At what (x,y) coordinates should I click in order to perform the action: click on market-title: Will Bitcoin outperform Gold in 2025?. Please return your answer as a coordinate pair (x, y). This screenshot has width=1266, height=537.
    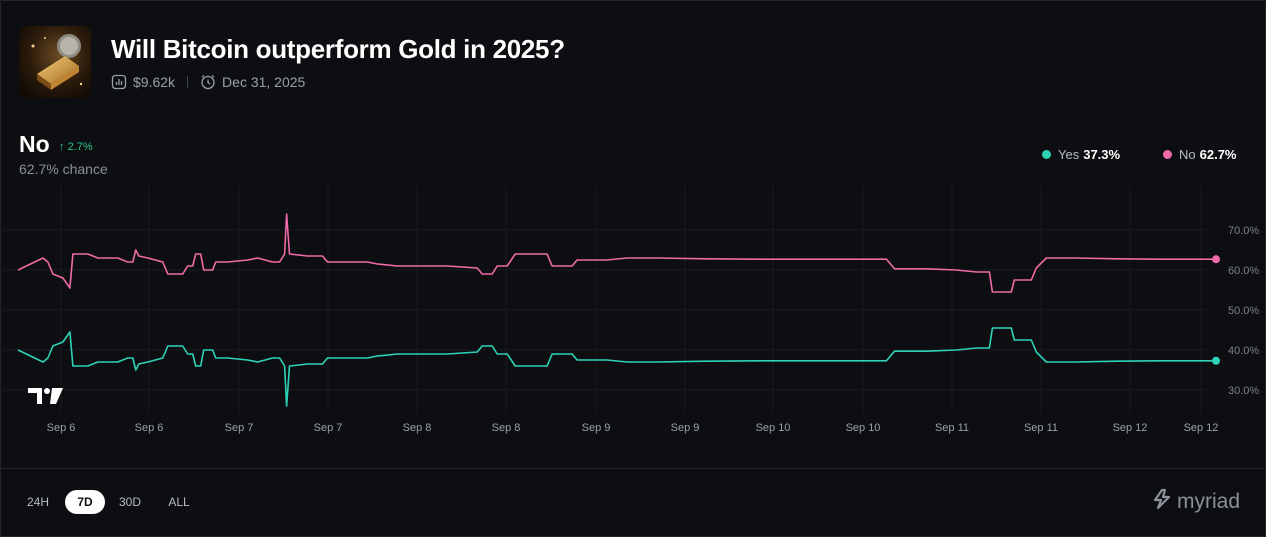
    Looking at the image, I should click on (338, 49).